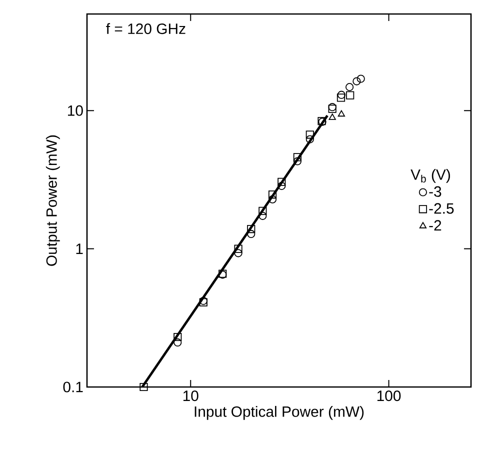 The width and height of the screenshot is (480, 452). Describe the element at coordinates (441, 208) in the screenshot. I see `legend-label: -2.5` at that location.